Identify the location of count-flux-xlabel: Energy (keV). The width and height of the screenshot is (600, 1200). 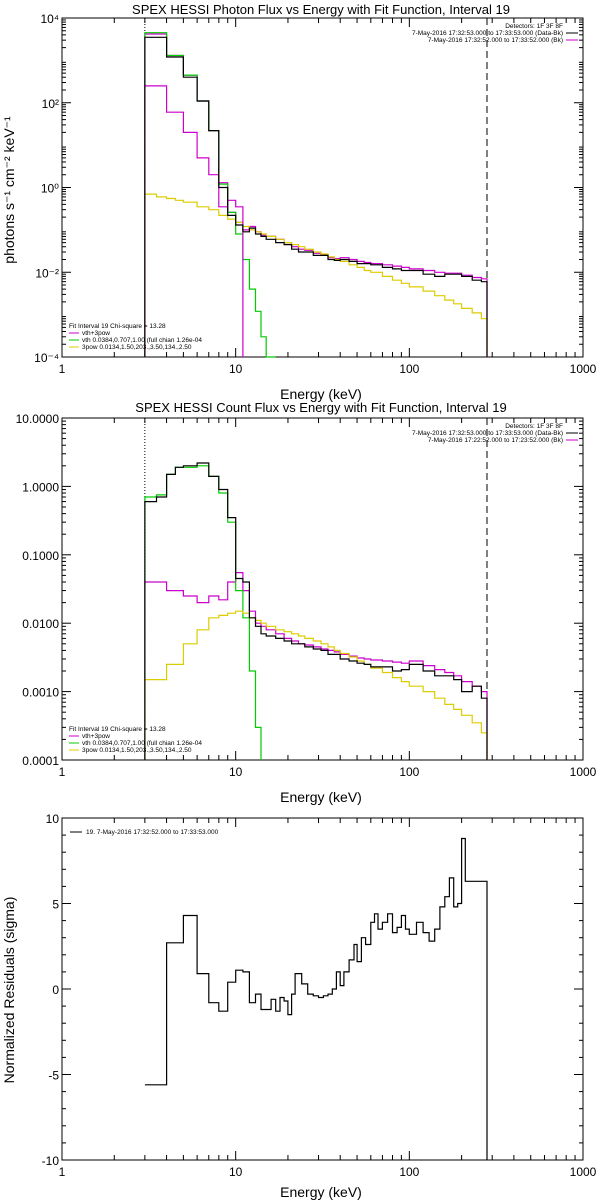
(321, 797).